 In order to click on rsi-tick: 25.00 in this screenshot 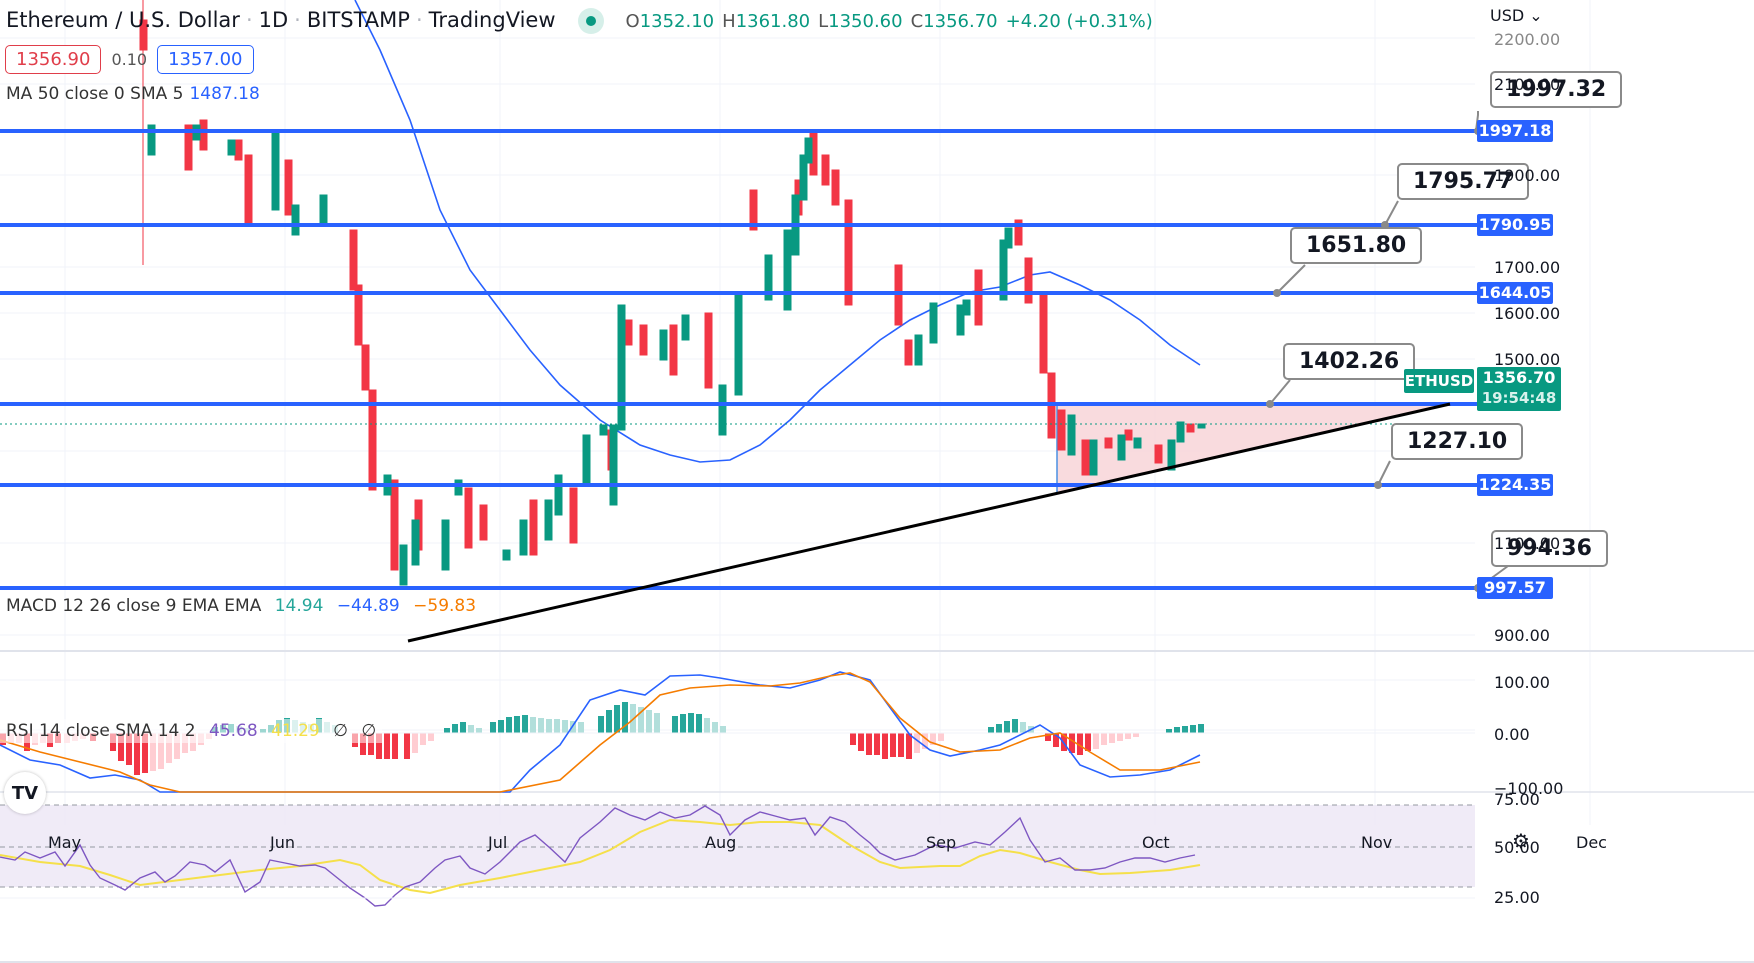, I will do `click(1517, 897)`.